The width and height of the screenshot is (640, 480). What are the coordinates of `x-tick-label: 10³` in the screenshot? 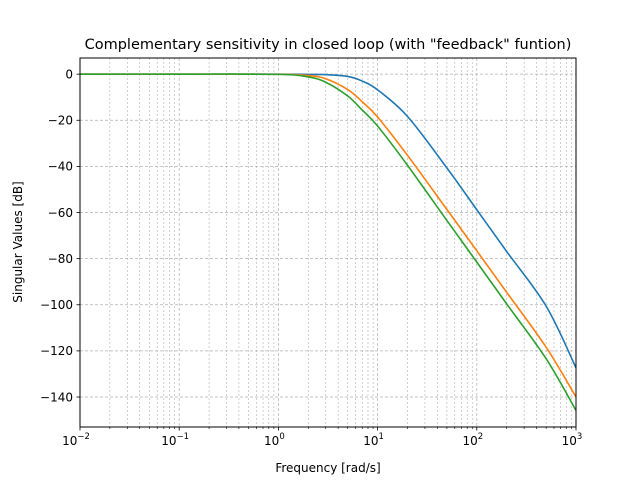 It's located at (572, 440).